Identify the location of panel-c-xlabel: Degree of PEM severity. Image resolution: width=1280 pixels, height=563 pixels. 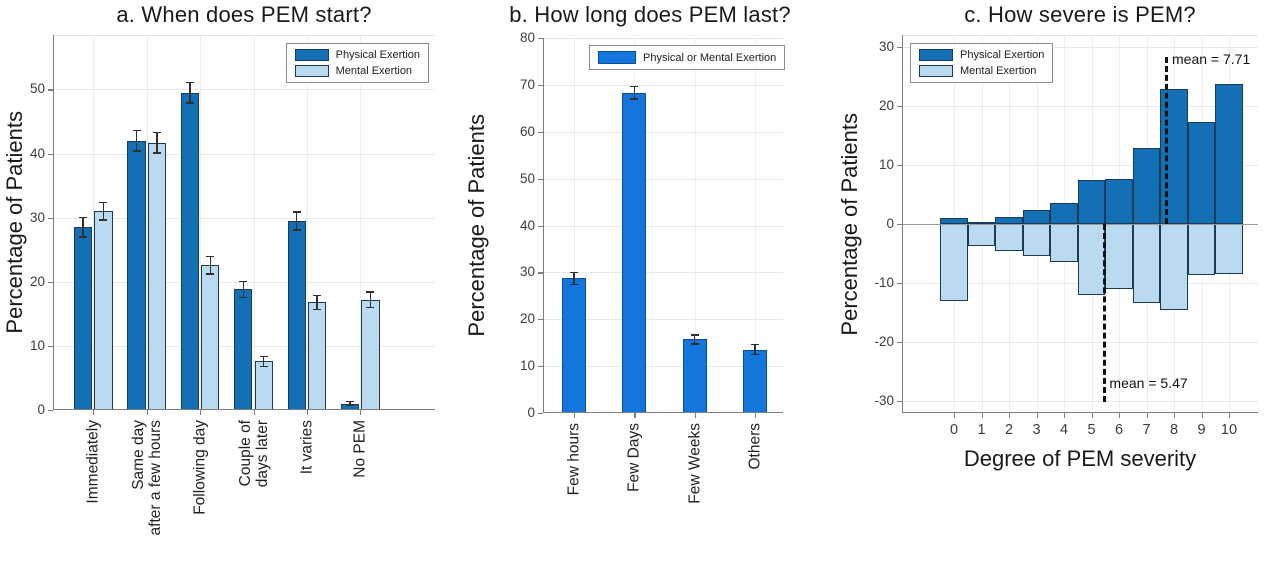
(1080, 458).